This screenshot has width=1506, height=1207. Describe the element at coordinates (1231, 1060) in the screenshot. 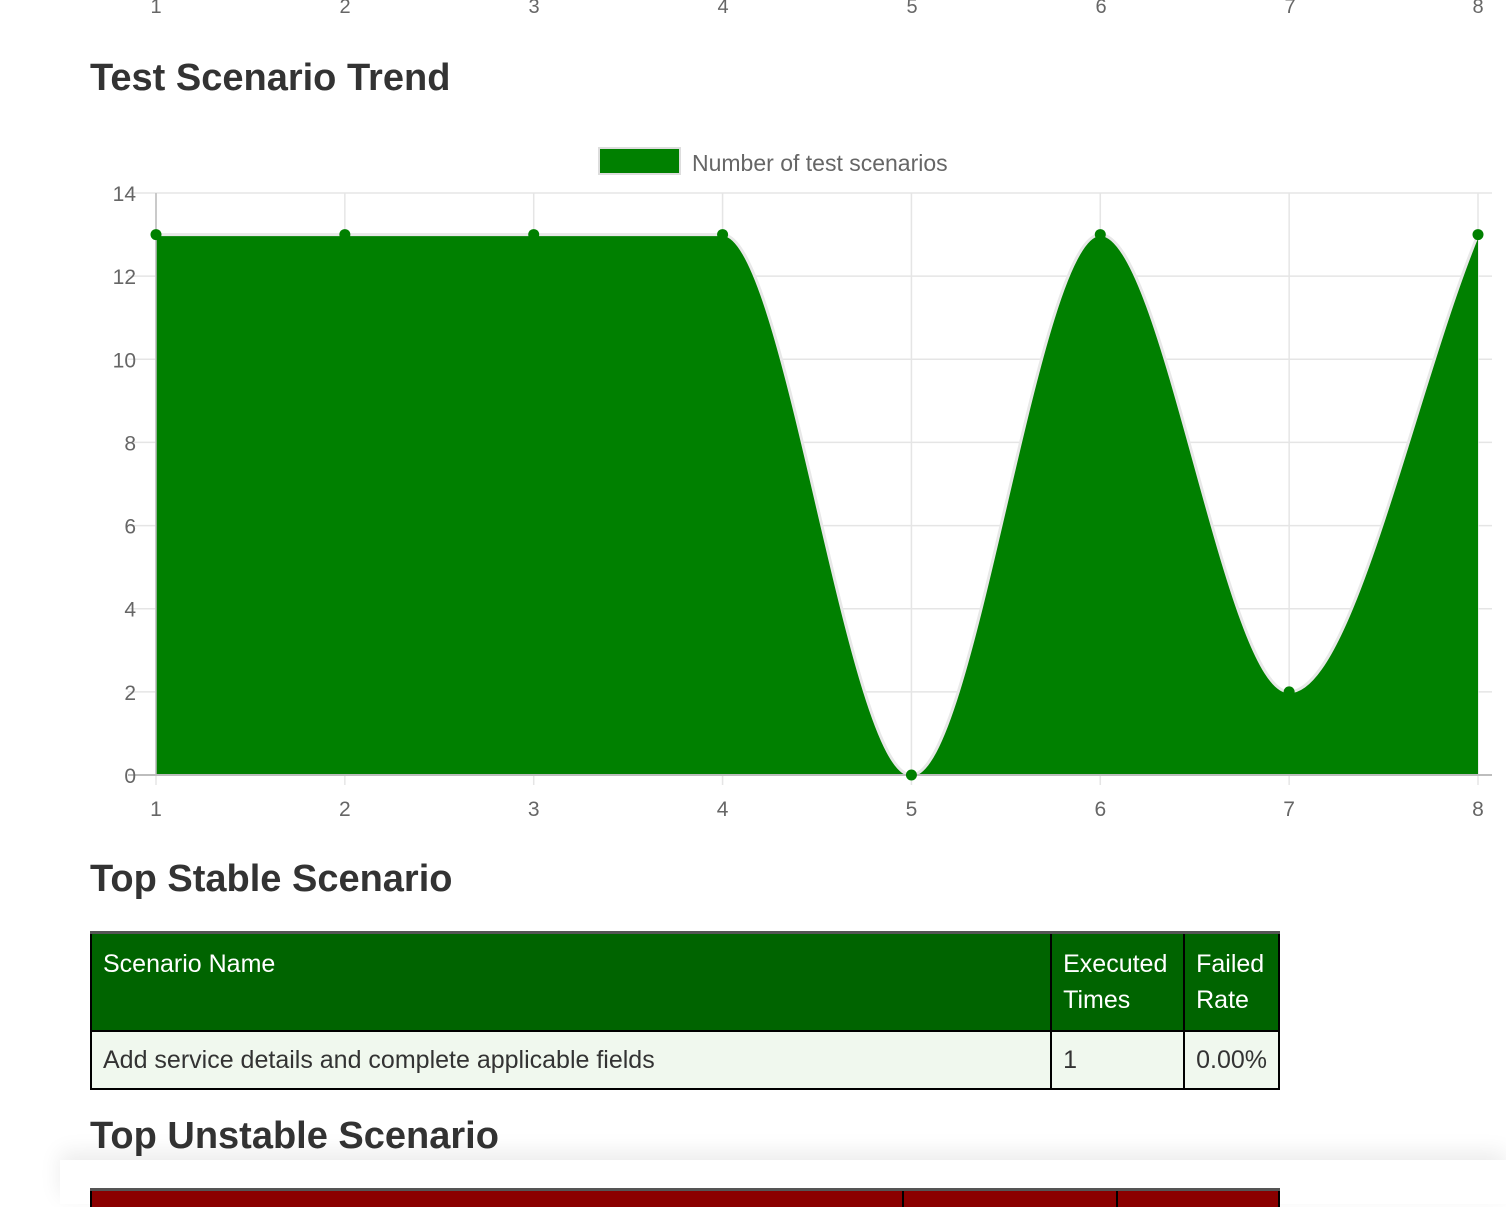

I see `failed-rate-cell: 0.00%` at that location.